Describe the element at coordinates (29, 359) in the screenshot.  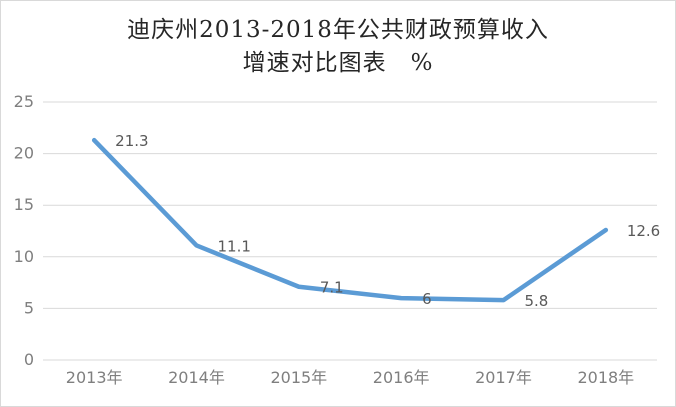
I see `y-axis-tick-label: 0` at that location.